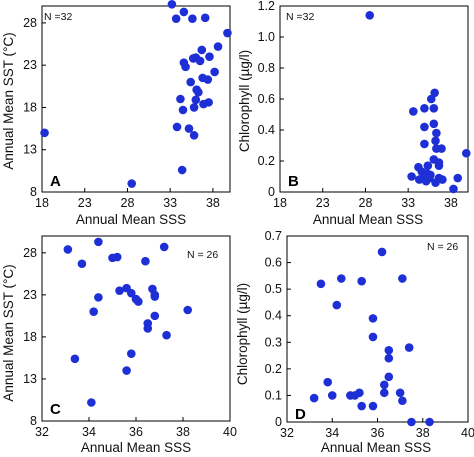 This screenshot has width=474, height=457. What do you see at coordinates (273, 395) in the screenshot?
I see `y-tick-label: 0.1` at bounding box center [273, 395].